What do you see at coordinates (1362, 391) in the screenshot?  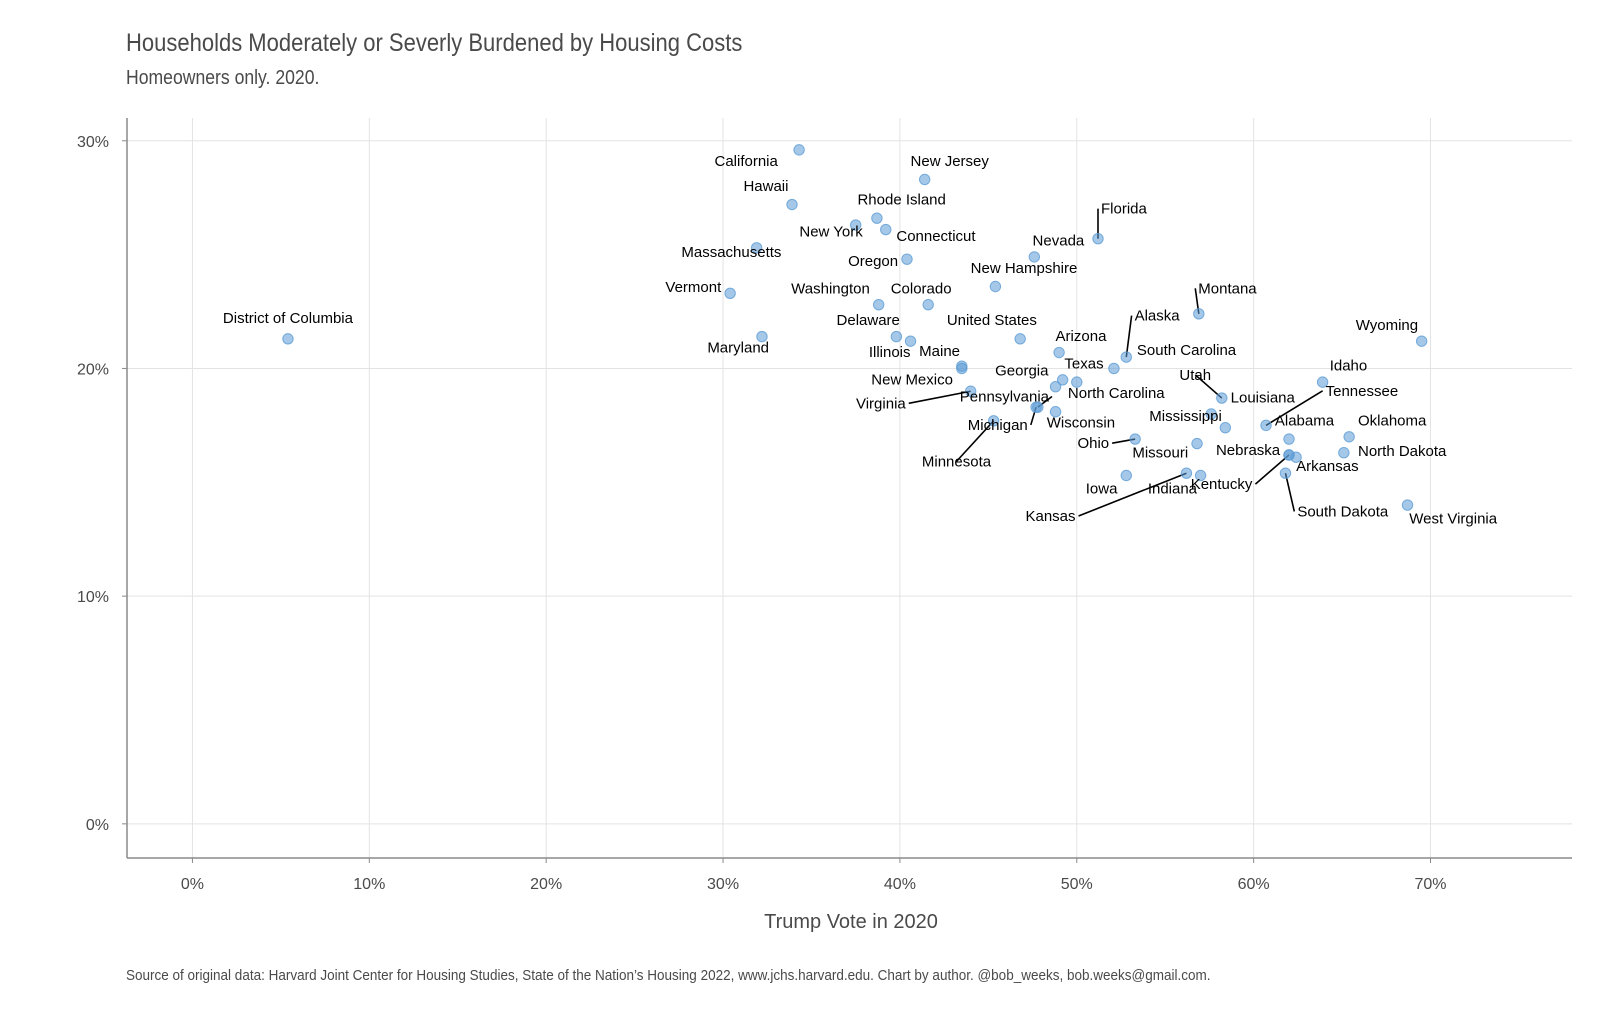 I see `point-label: Tennessee` at bounding box center [1362, 391].